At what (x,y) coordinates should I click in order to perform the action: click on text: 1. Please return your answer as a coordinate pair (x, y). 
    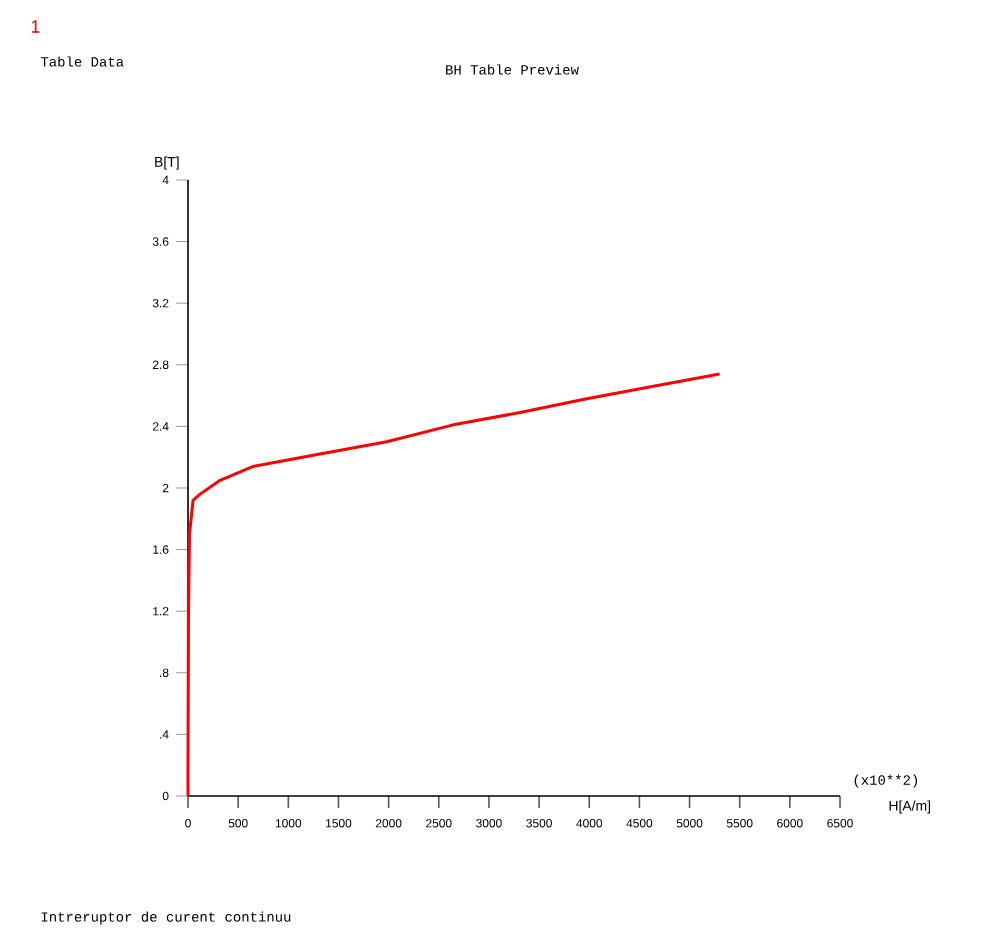
    Looking at the image, I should click on (35, 26).